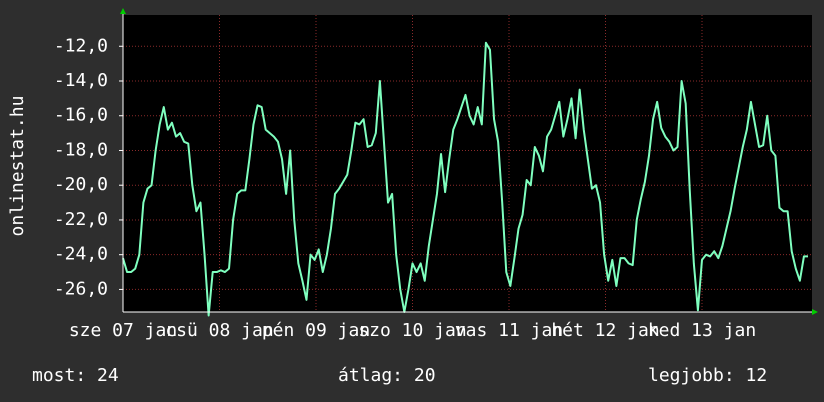 The image size is (824, 402). I want to click on y-tick-label: -26,0, so click(81, 288).